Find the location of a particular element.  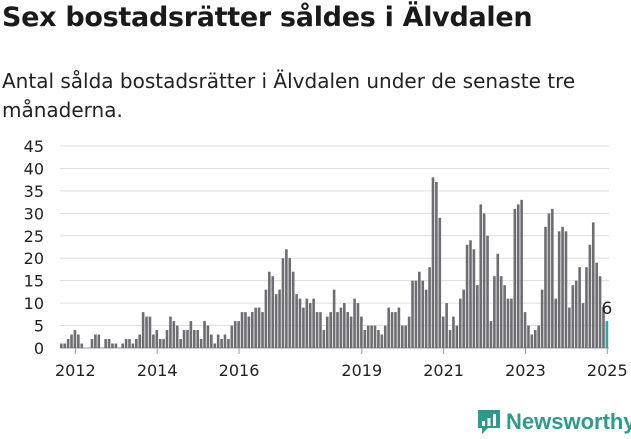

y-tick-label: 45 is located at coordinates (34, 146).